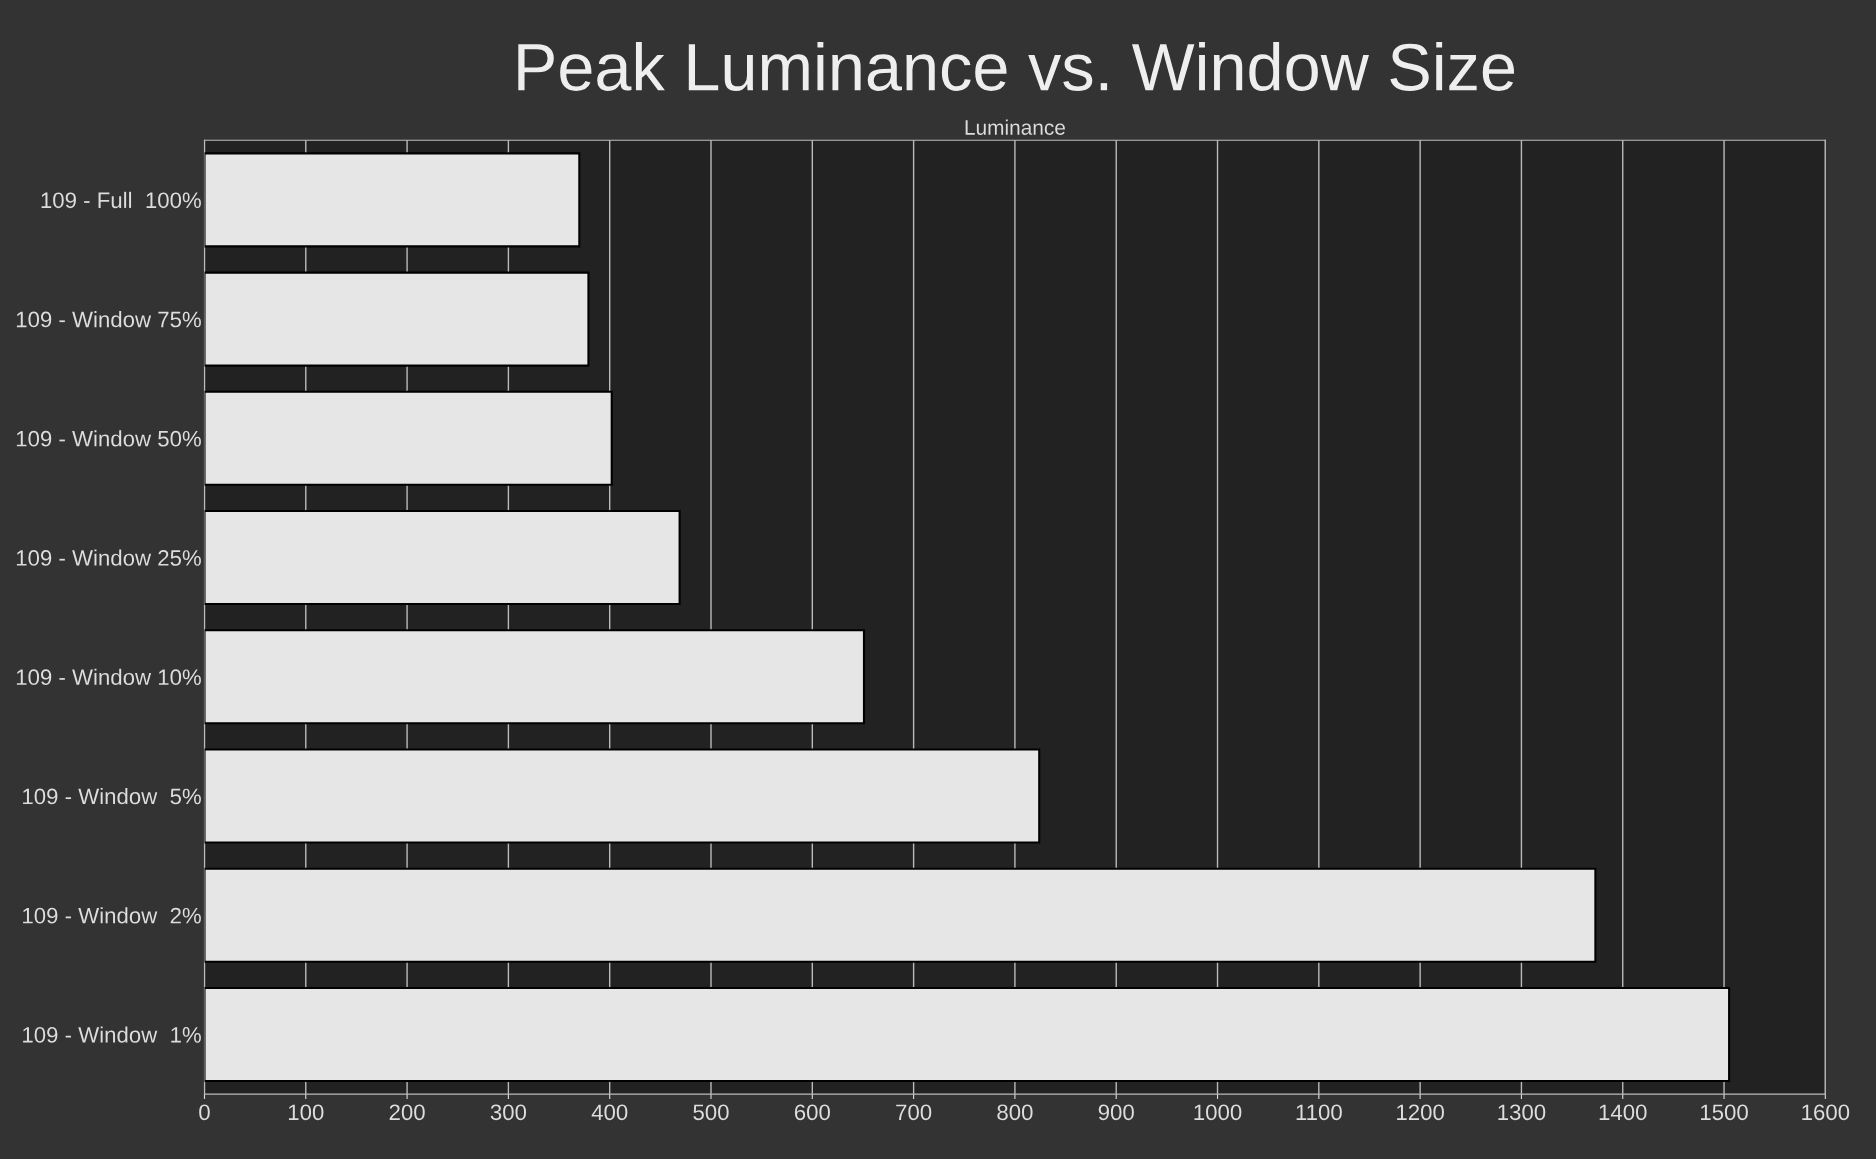 The height and width of the screenshot is (1159, 1876). Describe the element at coordinates (121, 200) in the screenshot. I see `y-tick-label: 109 - Full 100%` at that location.